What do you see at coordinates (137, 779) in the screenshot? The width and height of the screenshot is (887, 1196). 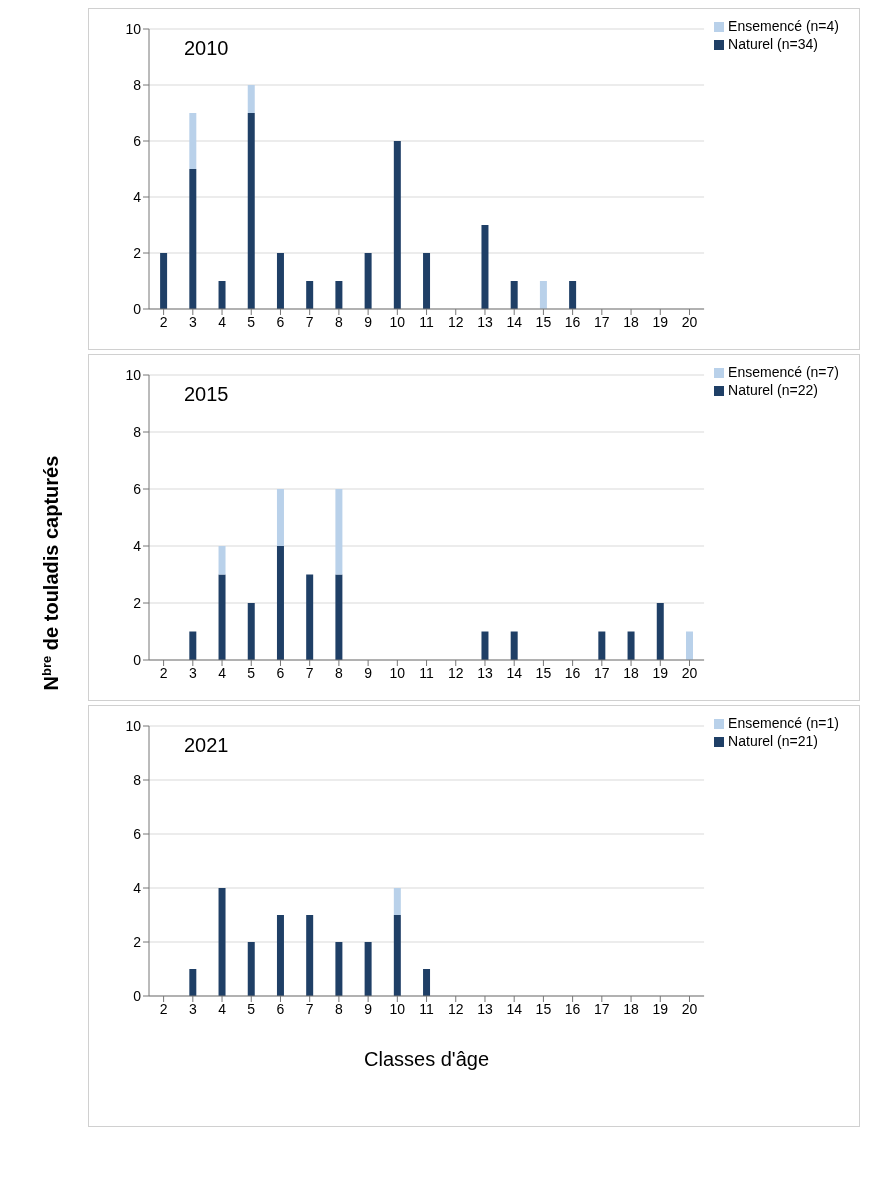 I see `y-tick-label: 8` at bounding box center [137, 779].